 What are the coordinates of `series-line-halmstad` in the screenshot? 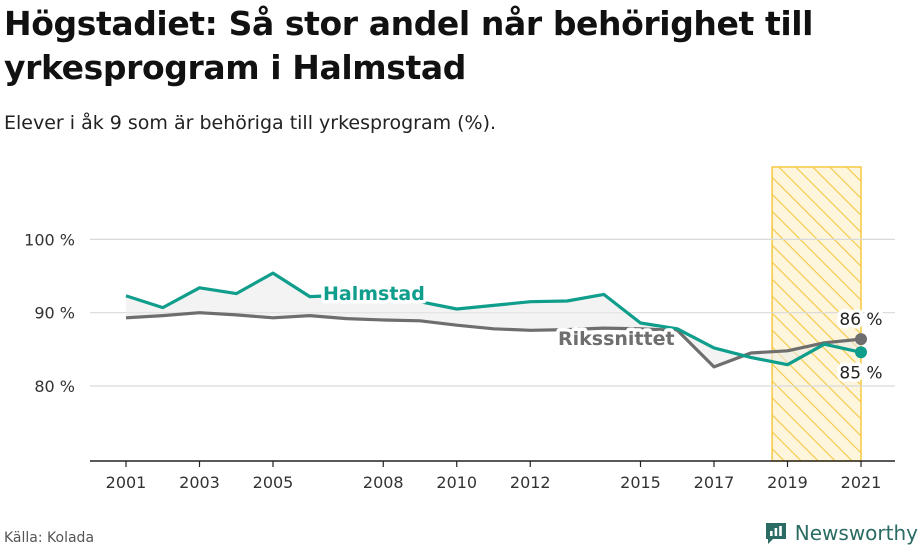 It's located at (493, 319).